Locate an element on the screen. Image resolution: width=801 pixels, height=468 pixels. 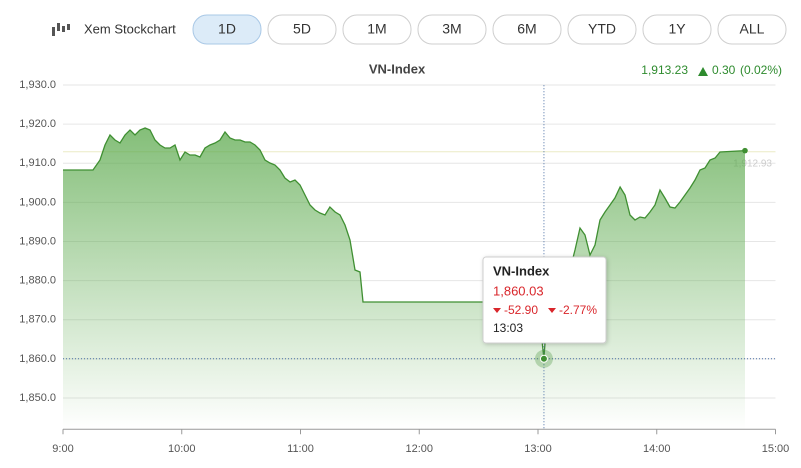
change-pct: (0.02%) is located at coordinates (761, 70).